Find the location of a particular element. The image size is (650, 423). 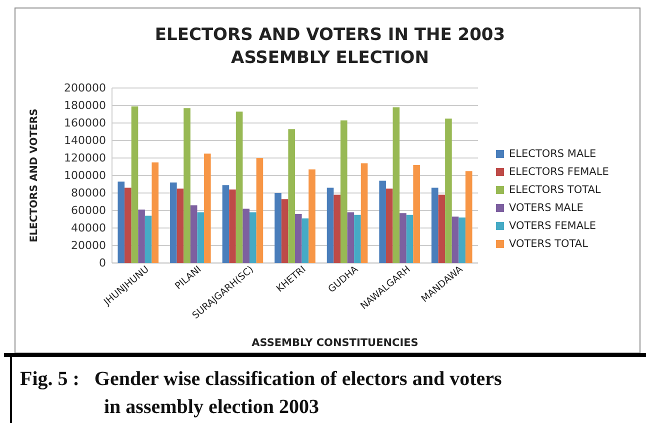

legend-label: VOTERS FEMALE is located at coordinates (552, 226).